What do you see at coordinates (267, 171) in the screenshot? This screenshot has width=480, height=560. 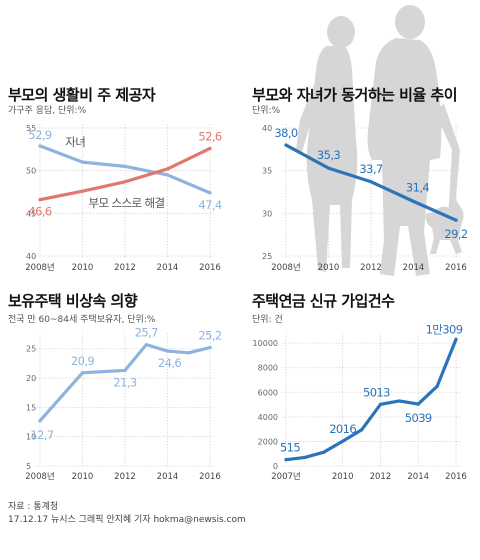 I see `y-tick-label: 35` at bounding box center [267, 171].